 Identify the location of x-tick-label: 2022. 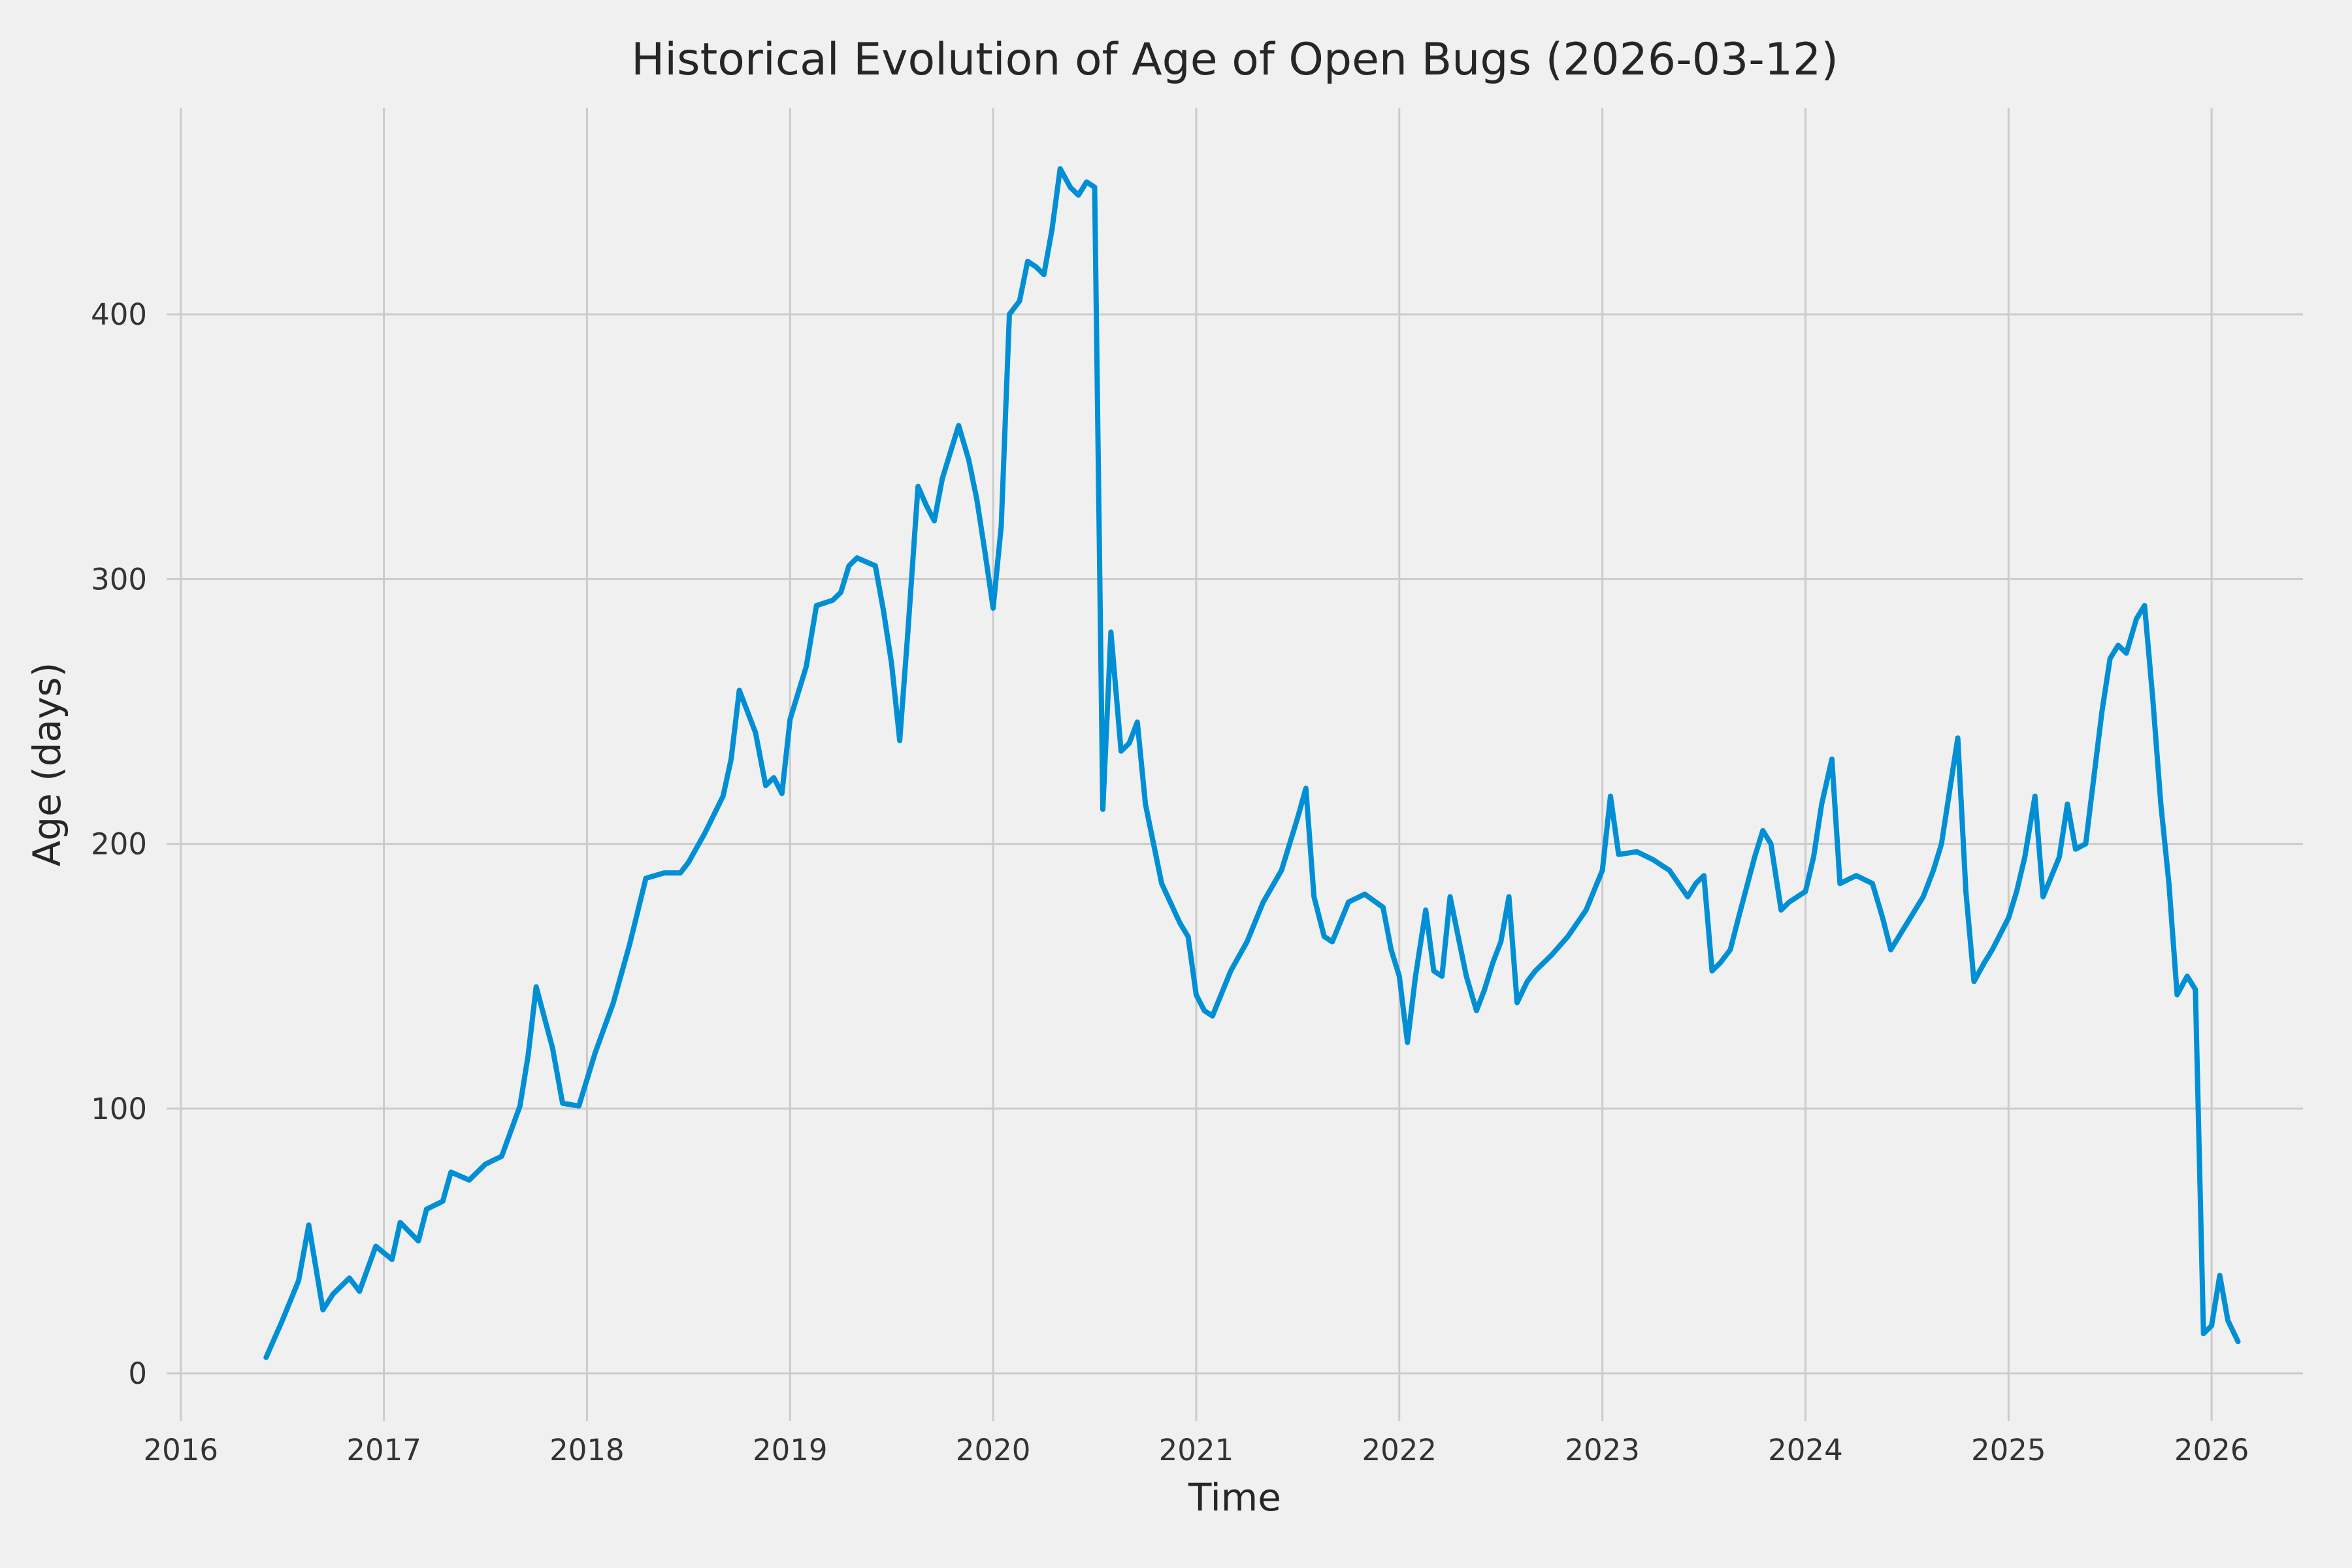
(1399, 1450).